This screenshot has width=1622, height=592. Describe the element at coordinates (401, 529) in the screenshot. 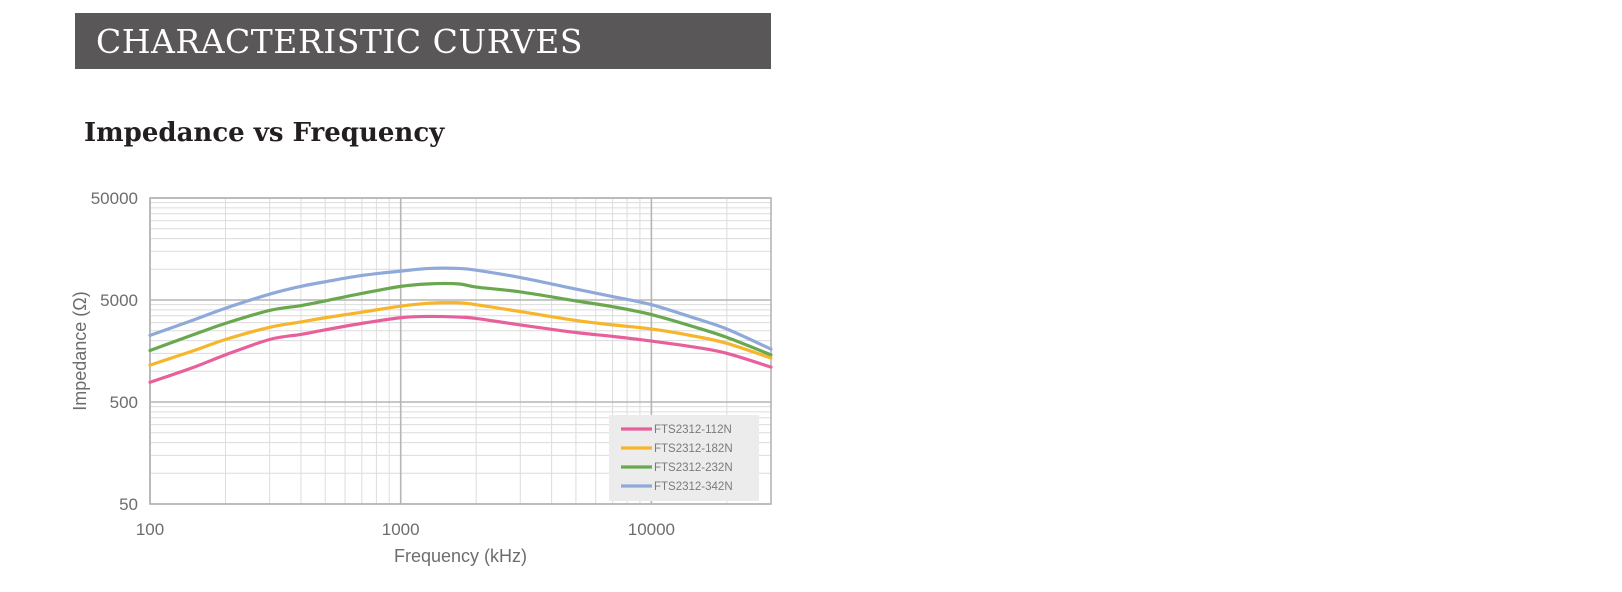

I see `x-tick-label: 1000` at that location.